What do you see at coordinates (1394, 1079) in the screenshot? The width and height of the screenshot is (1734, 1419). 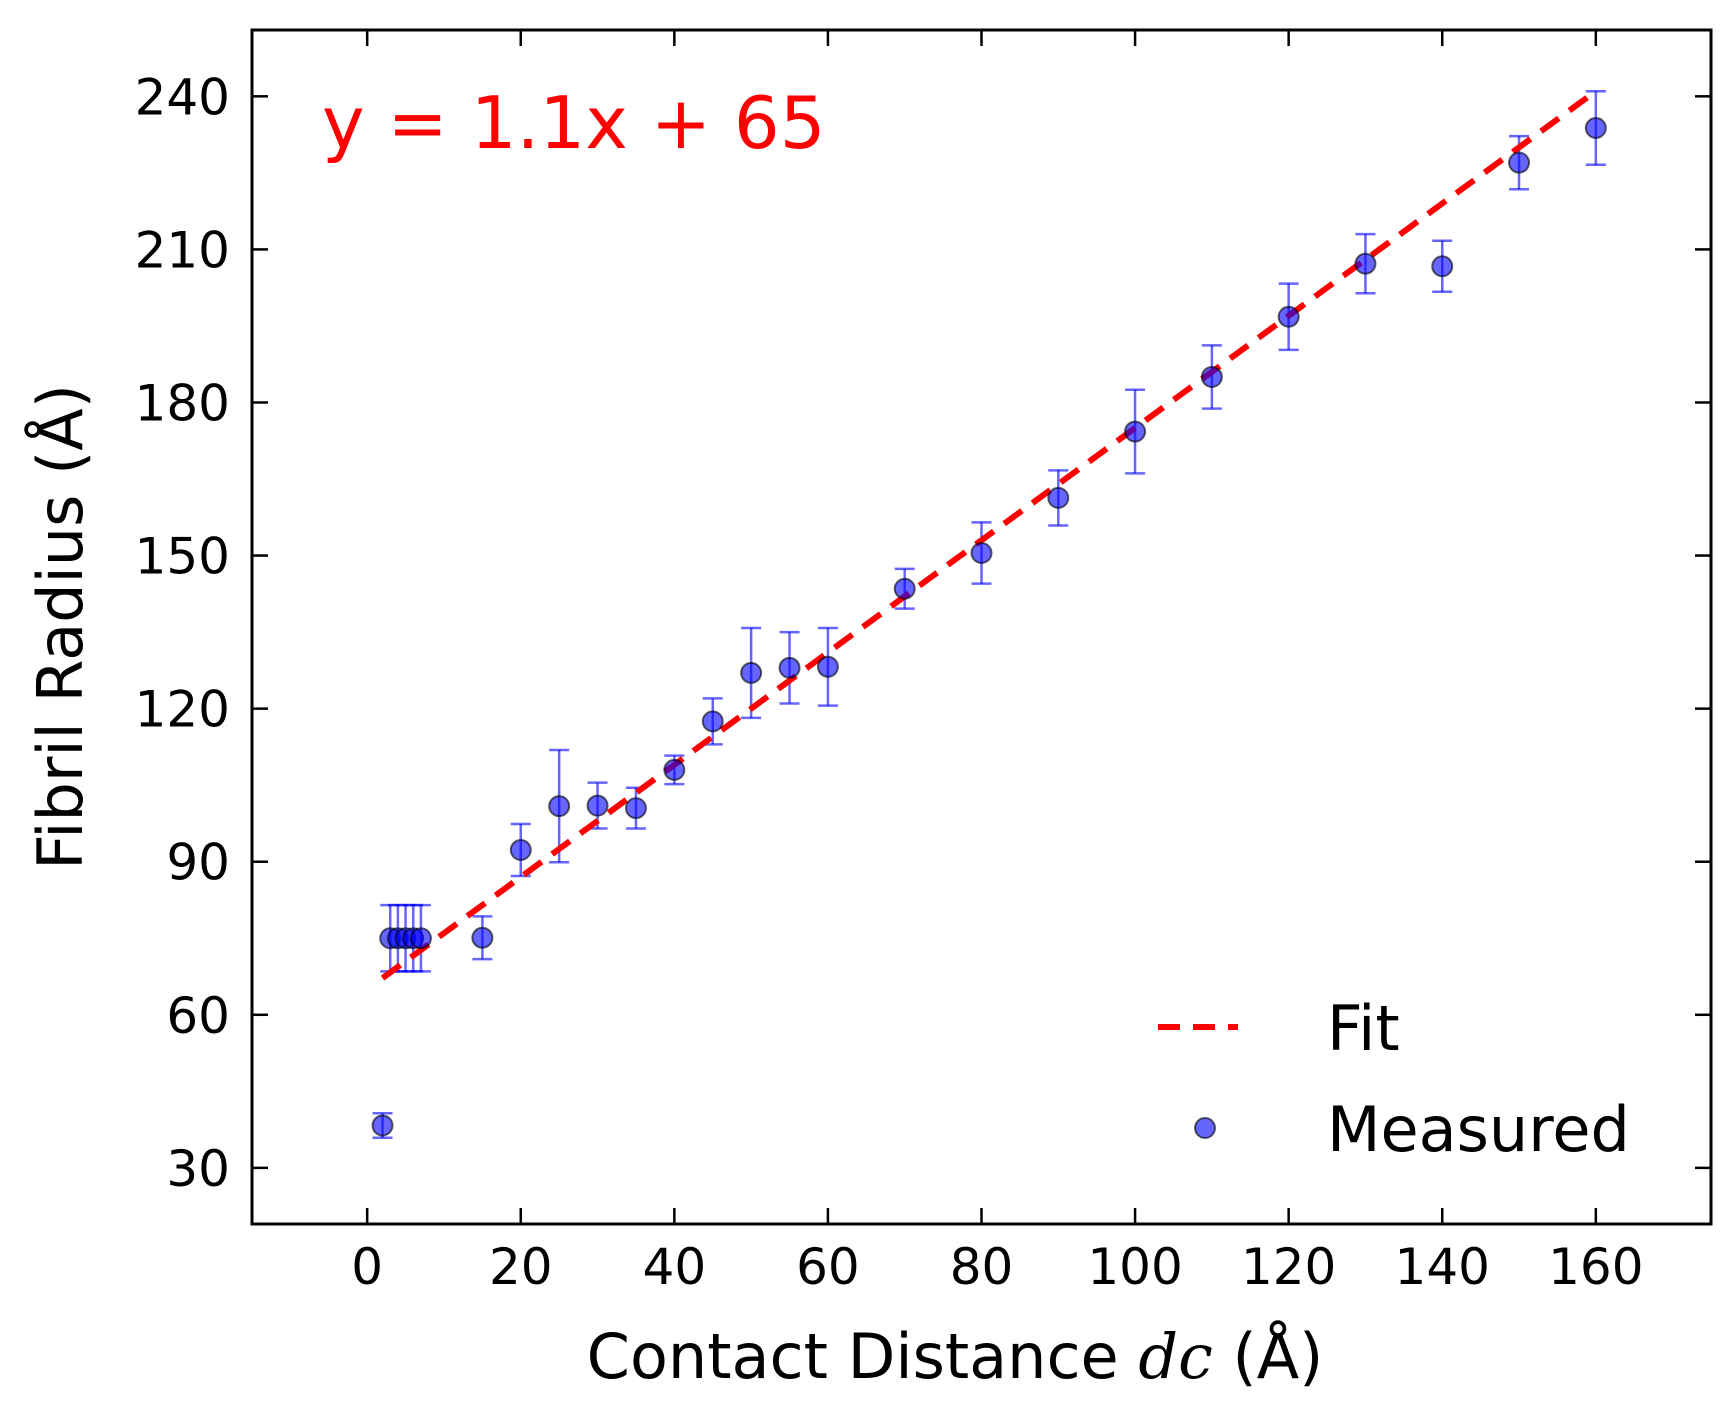 I see `legend: Fit Measured` at bounding box center [1394, 1079].